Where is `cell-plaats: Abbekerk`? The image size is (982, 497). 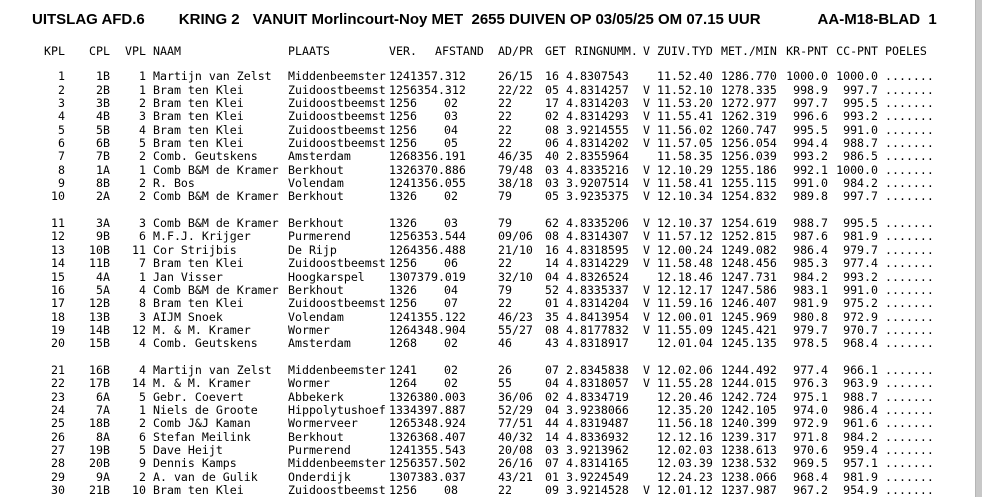 cell-plaats: Abbekerk is located at coordinates (316, 396).